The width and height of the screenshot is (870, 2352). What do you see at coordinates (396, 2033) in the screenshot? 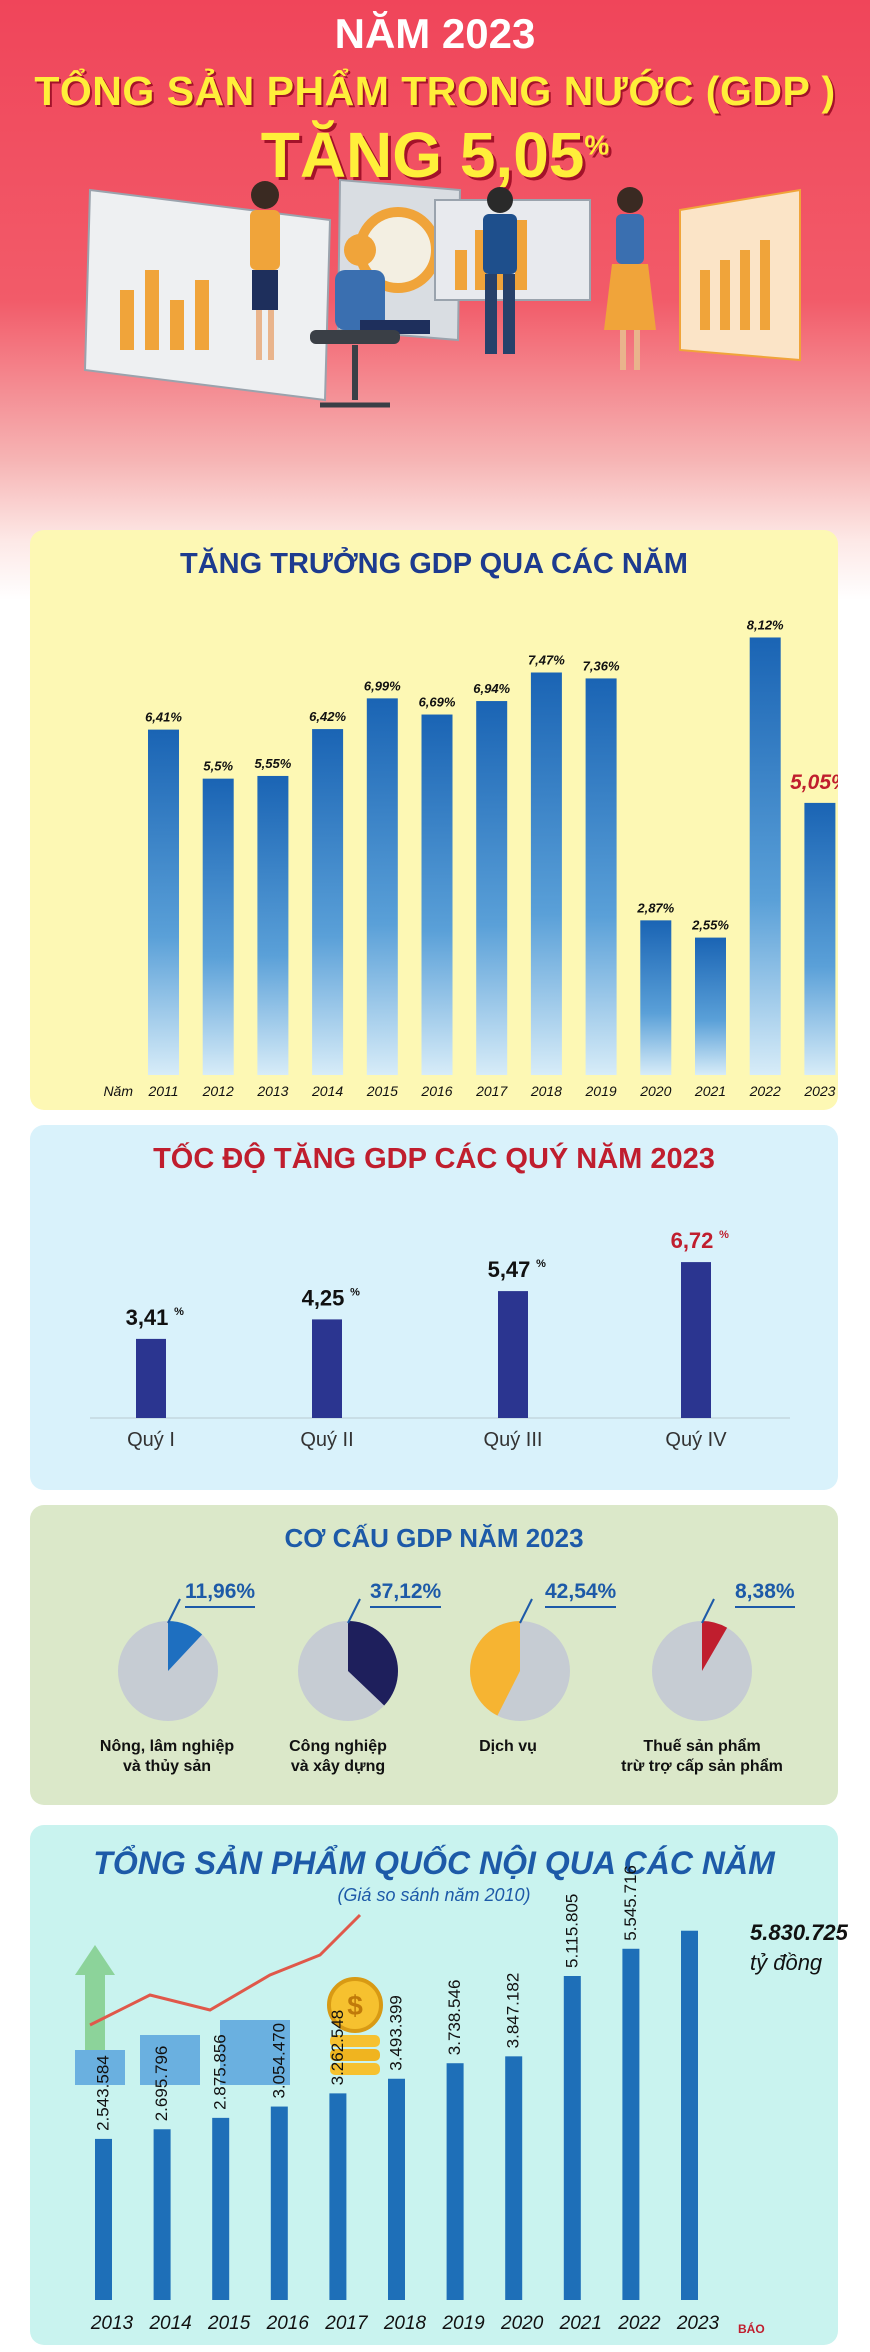
I see `output-value-label: 3.493.399` at bounding box center [396, 2033].